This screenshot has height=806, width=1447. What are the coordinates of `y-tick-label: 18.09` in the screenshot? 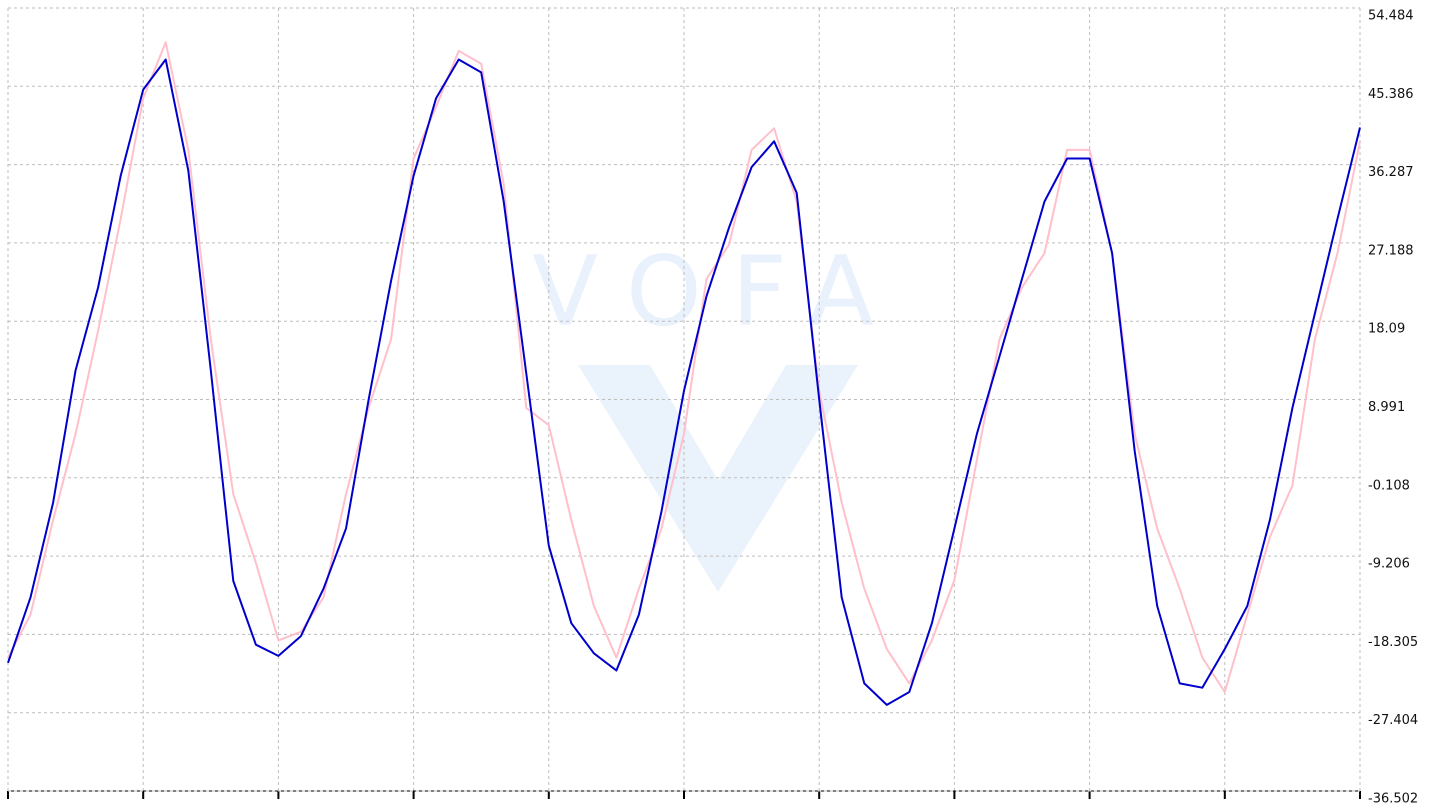 It's located at (1386, 329).